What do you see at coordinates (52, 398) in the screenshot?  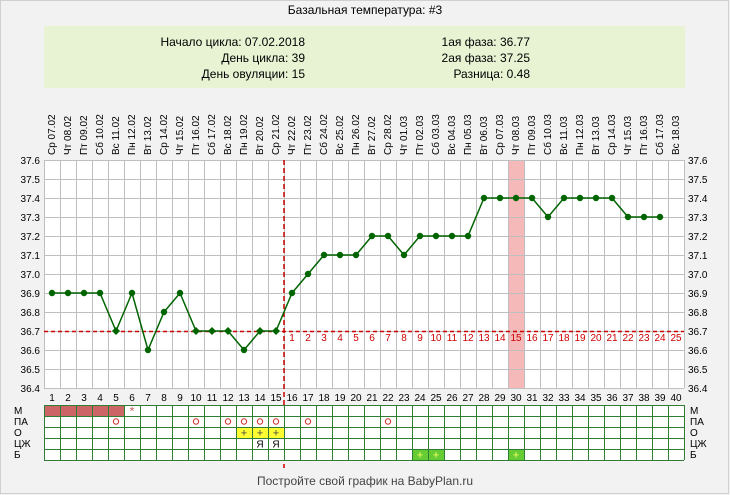 I see `day-number: 1` at bounding box center [52, 398].